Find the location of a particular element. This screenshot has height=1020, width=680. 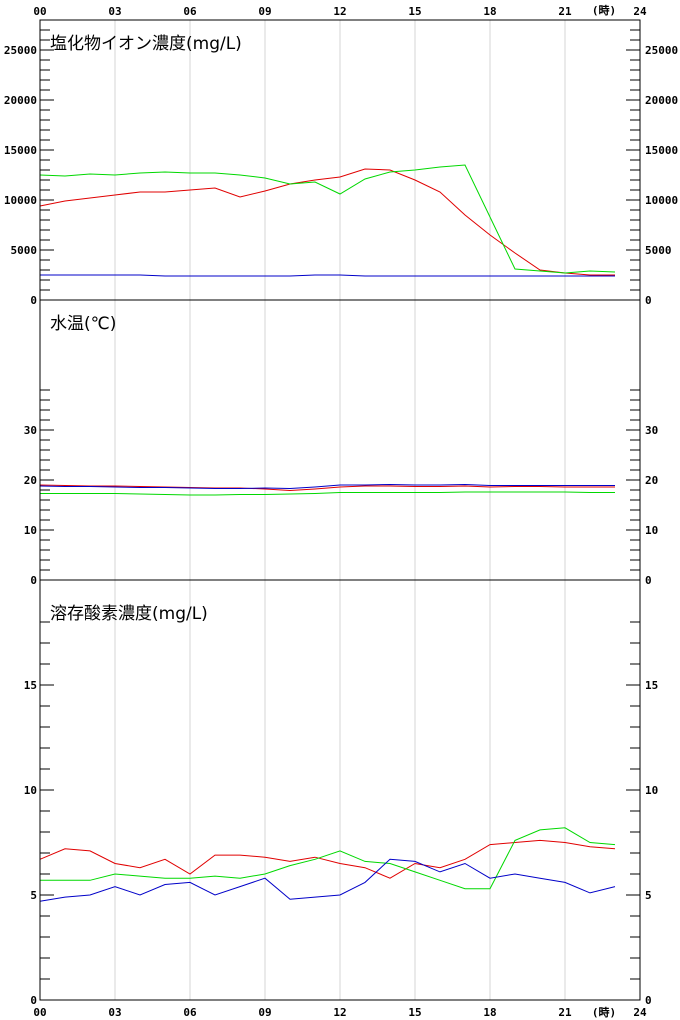

y-tick-label-right: 20000 is located at coordinates (661, 100).